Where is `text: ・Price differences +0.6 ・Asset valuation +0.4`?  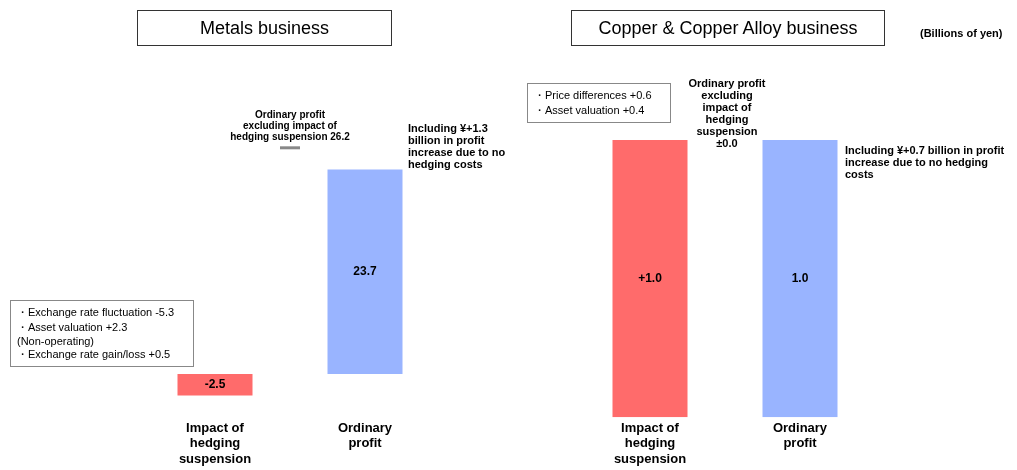
text: ・Price differences +0.6 ・Asset valuation +0.4 is located at coordinates (599, 103).